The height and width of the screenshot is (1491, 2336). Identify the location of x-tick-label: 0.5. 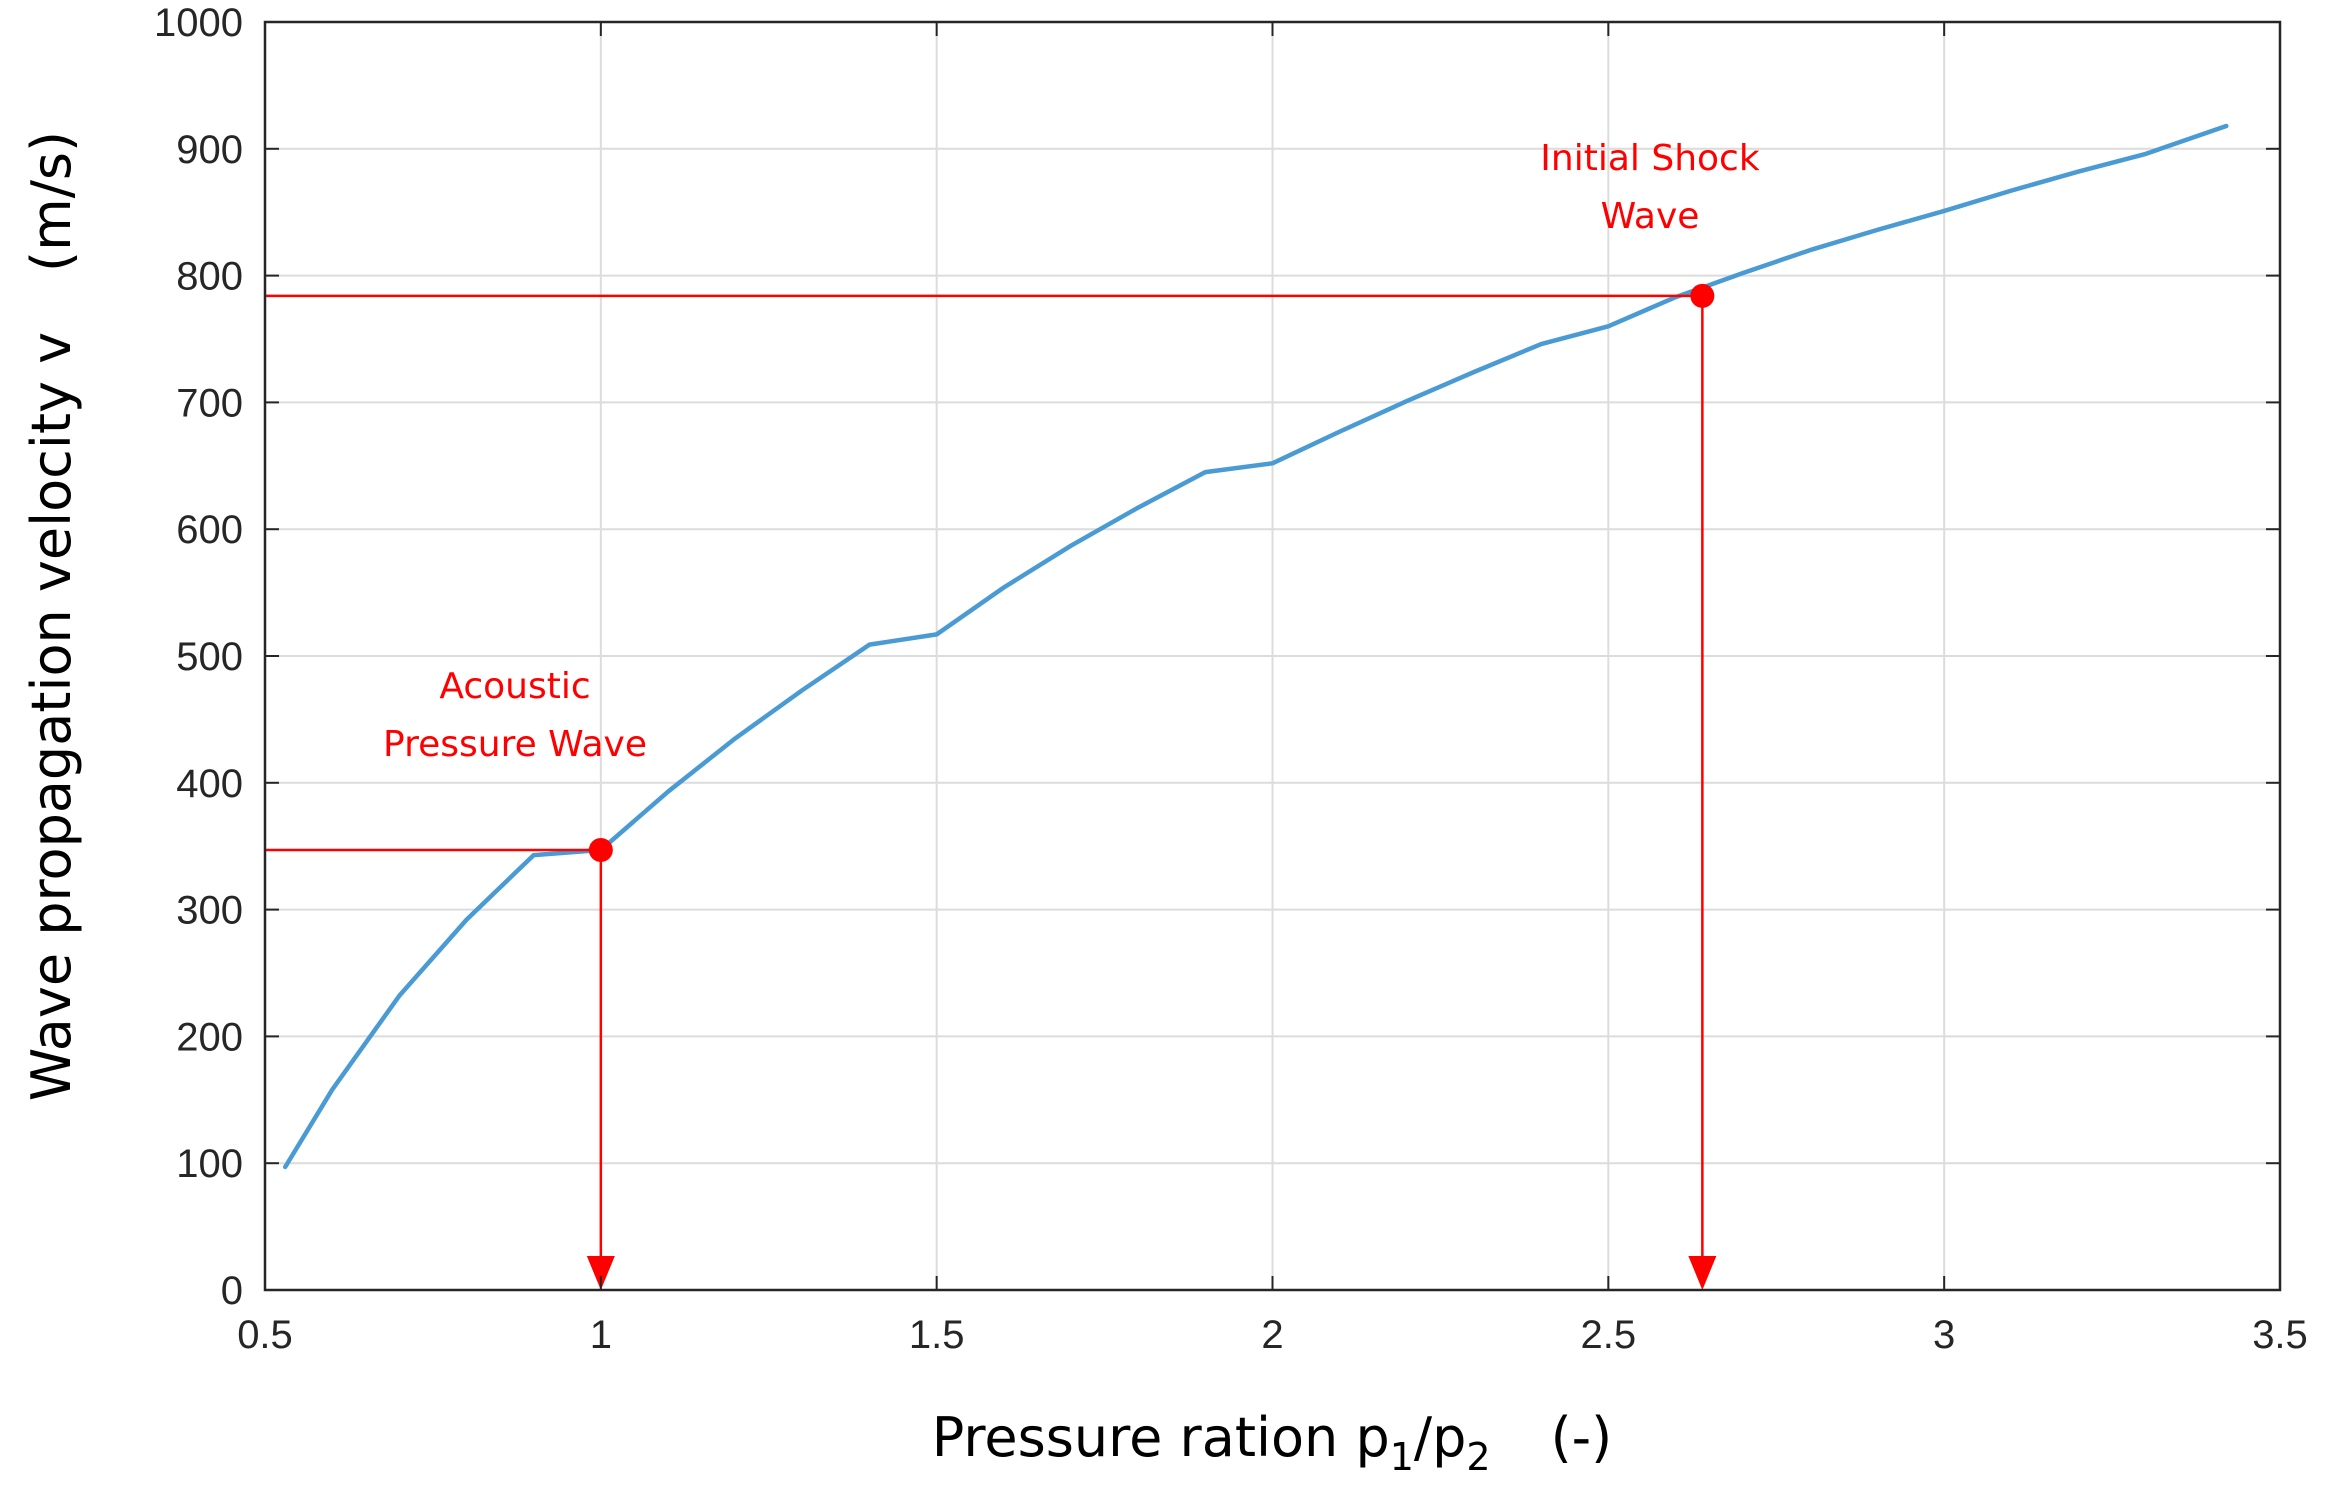
(265, 1335).